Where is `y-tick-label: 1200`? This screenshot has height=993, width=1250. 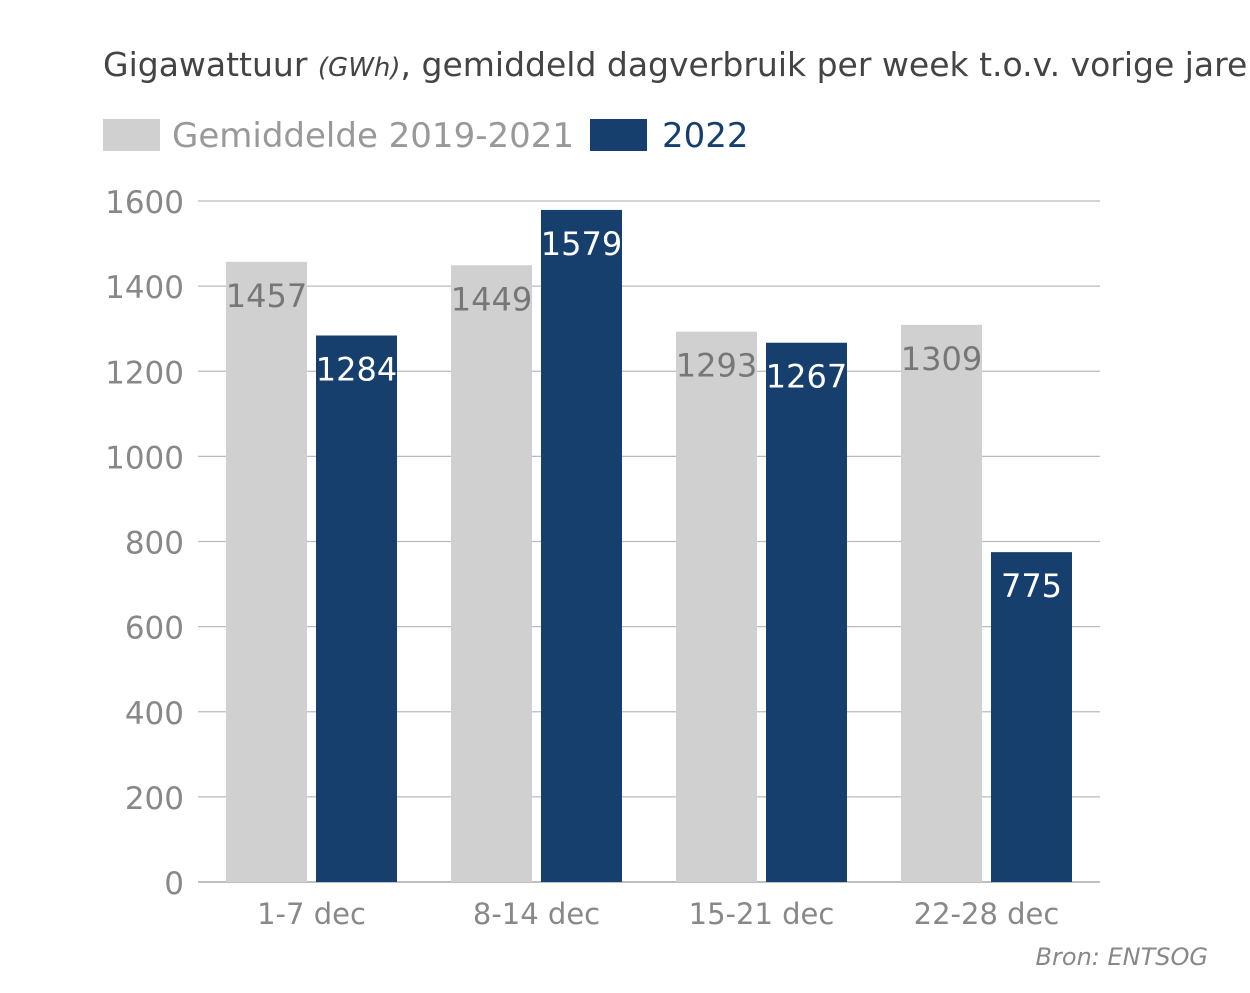
y-tick-label: 1200 is located at coordinates (144, 373).